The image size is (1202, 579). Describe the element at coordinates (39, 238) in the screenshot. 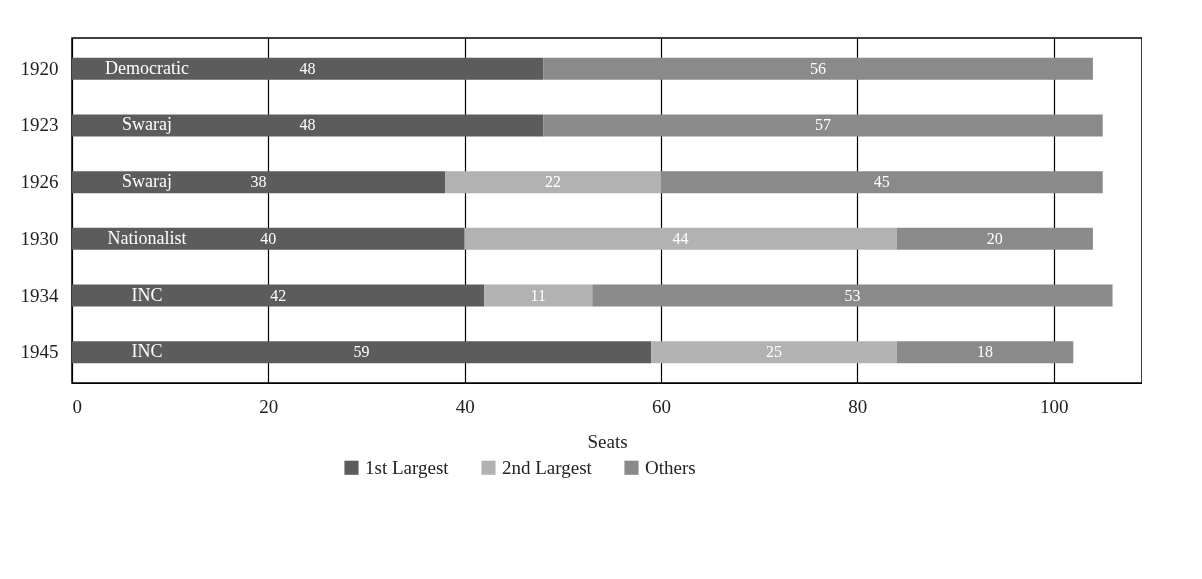

I see `y-tick-label: 1930` at that location.